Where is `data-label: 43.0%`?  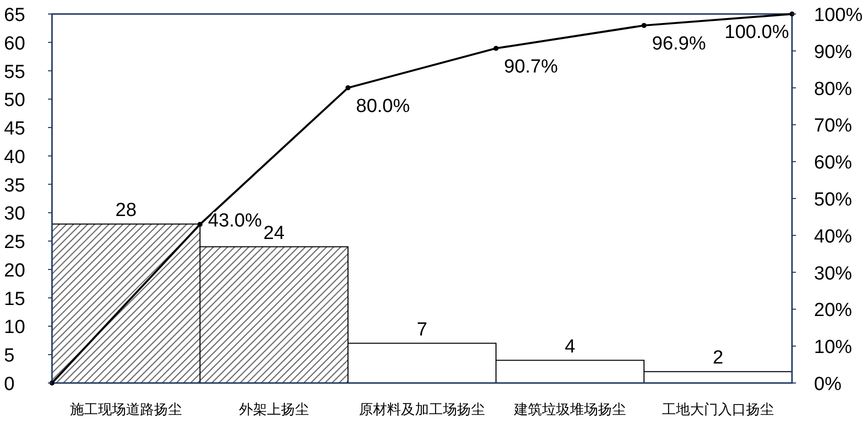 data-label: 43.0% is located at coordinates (235, 221).